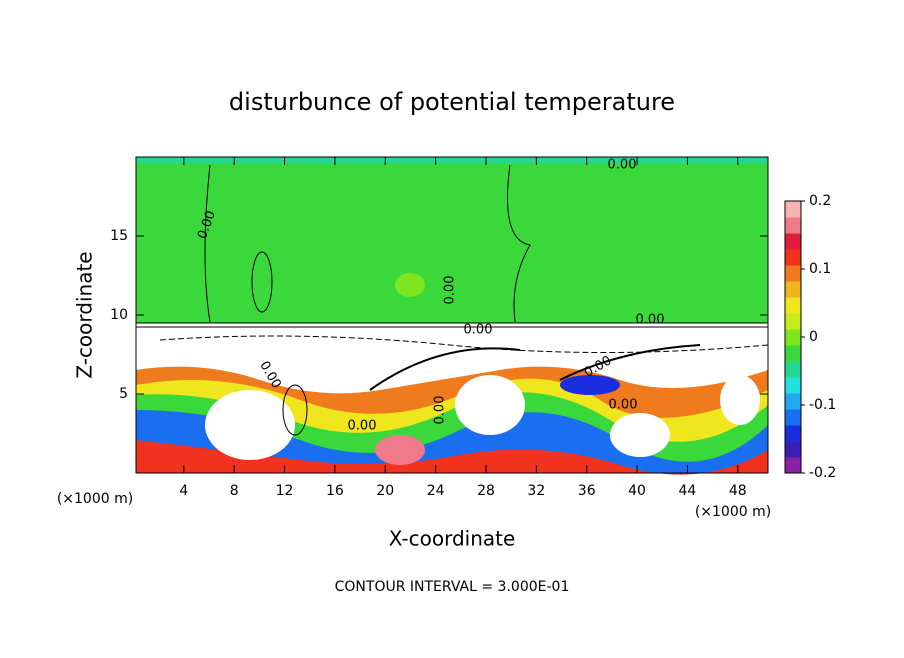 The width and height of the screenshot is (904, 658). What do you see at coordinates (335, 491) in the screenshot?
I see `x-tick-label: 16` at bounding box center [335, 491].